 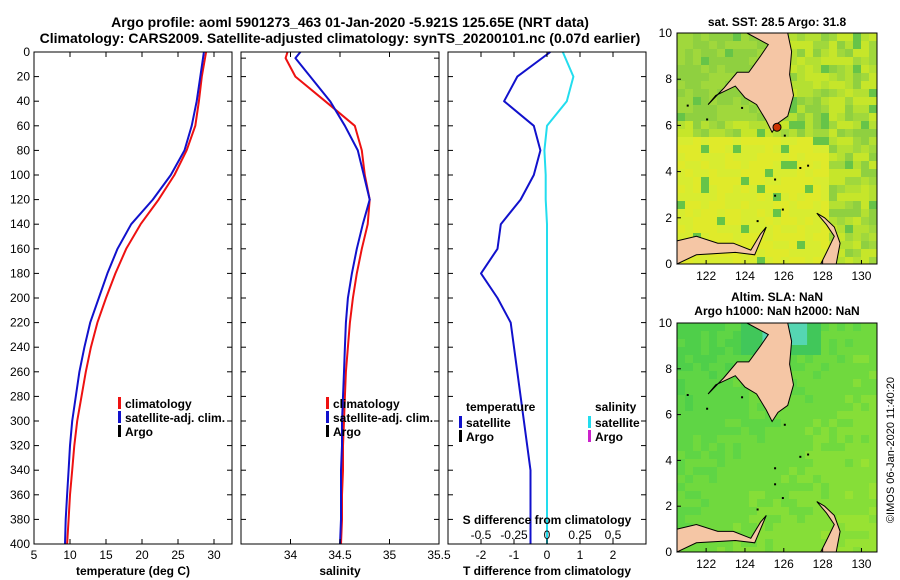 What do you see at coordinates (777, 297) in the screenshot?
I see `map-sla-title-line-1: Altim. SLA: NaN` at bounding box center [777, 297].